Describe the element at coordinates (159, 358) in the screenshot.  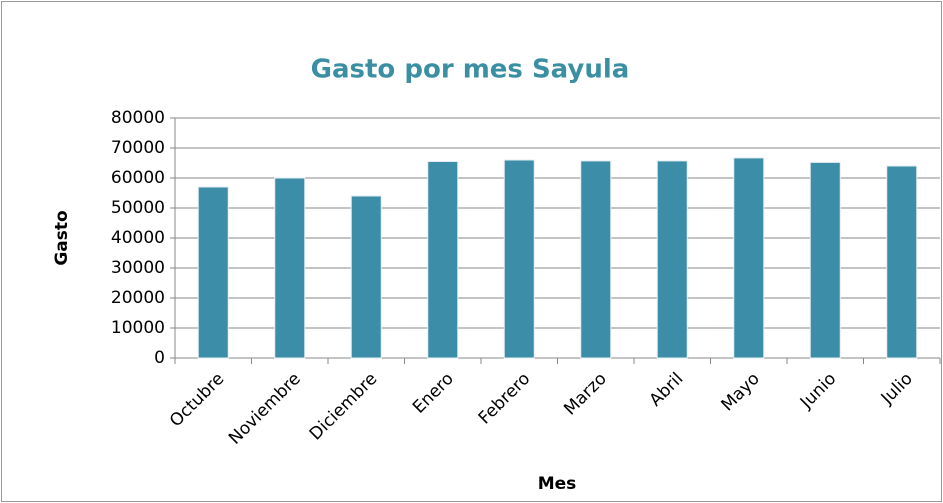
I see `y-tick-label: 0` at that location.